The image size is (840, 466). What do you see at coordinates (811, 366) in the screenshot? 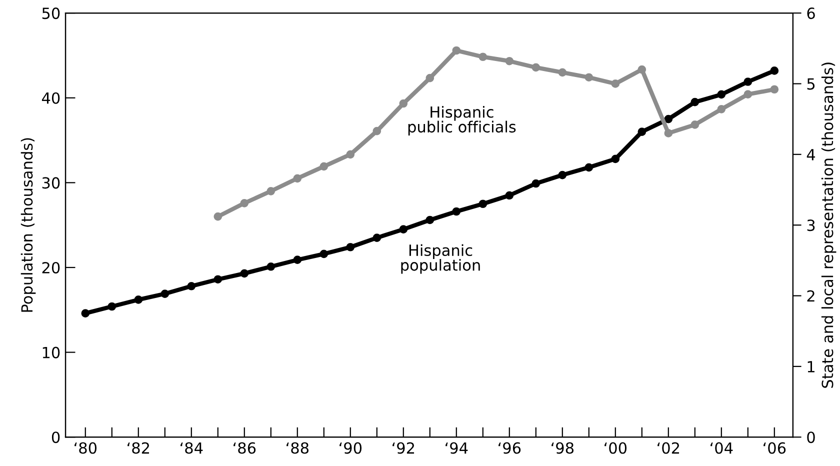
I see `y2-tick-label: 1` at bounding box center [811, 366].